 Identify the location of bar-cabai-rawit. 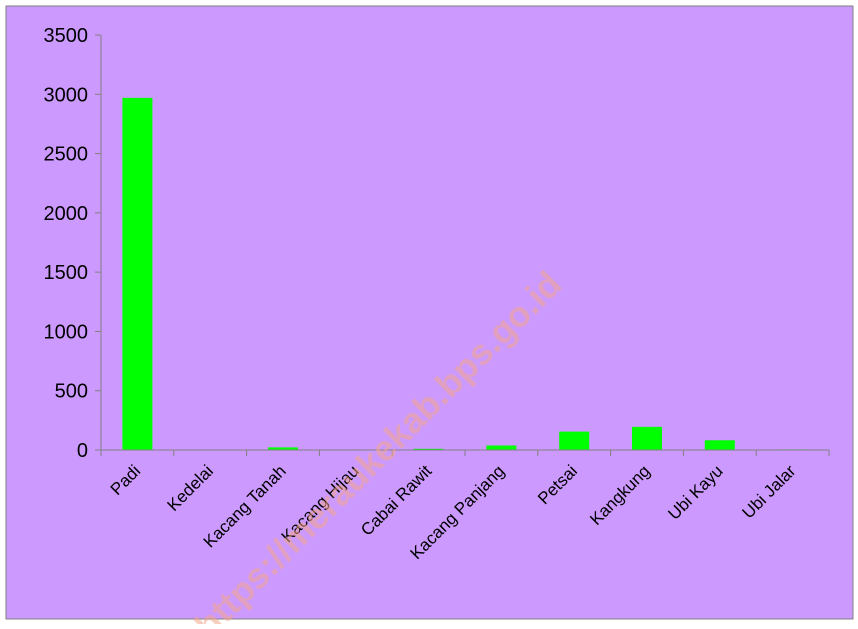
(428, 449).